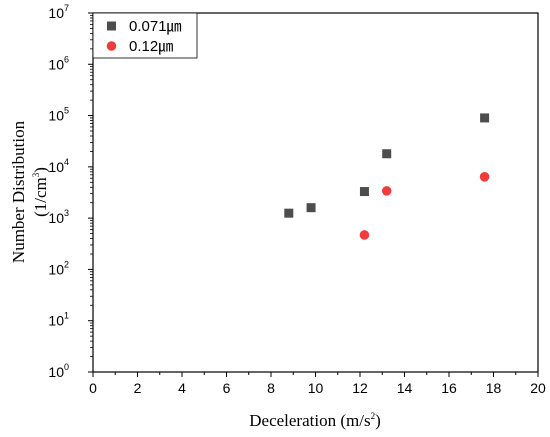  Describe the element at coordinates (138, 388) in the screenshot. I see `x-tick-label: 2` at that location.